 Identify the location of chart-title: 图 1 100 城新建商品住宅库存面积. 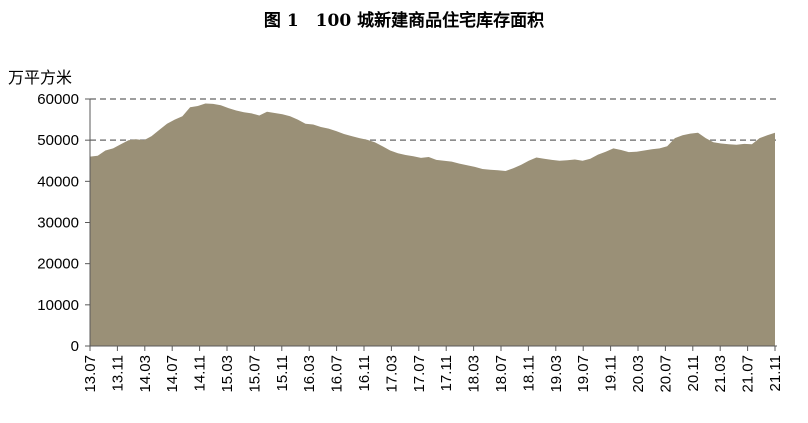
(404, 21).